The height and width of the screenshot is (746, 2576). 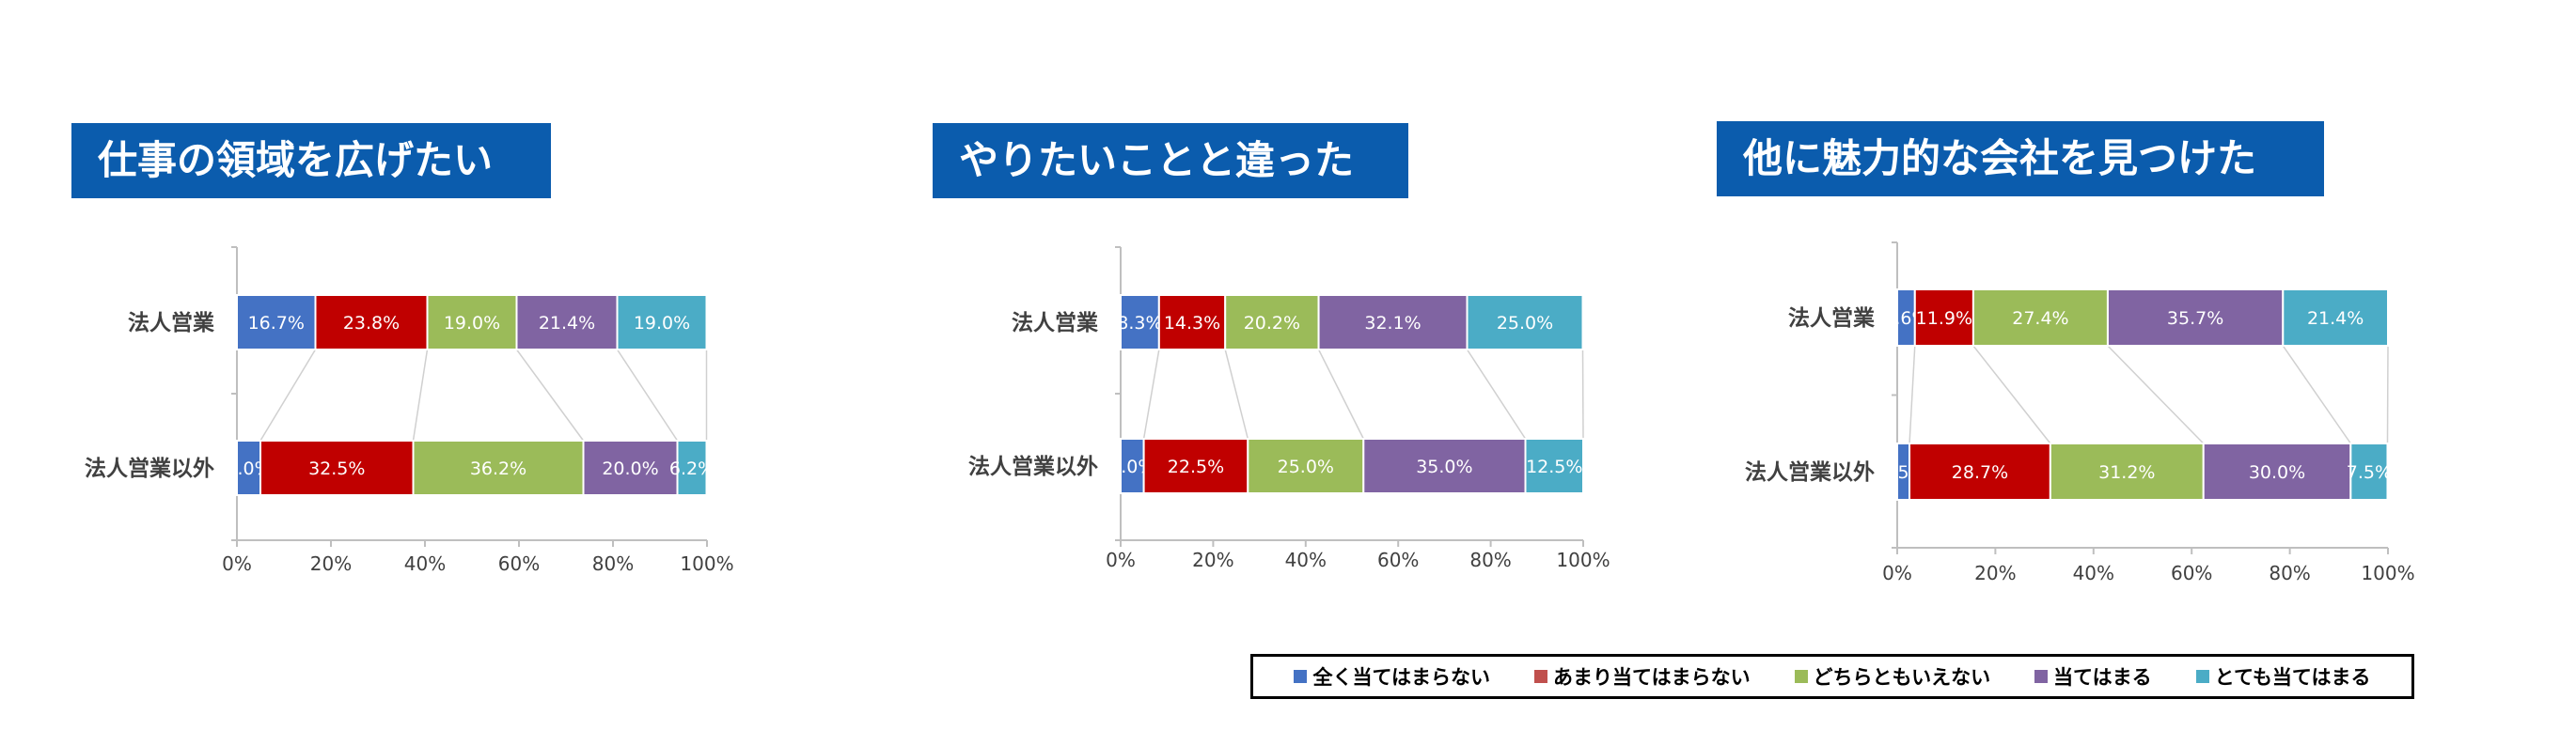 I want to click on chart-title: 仕事の領域を広げたい, so click(x=311, y=160).